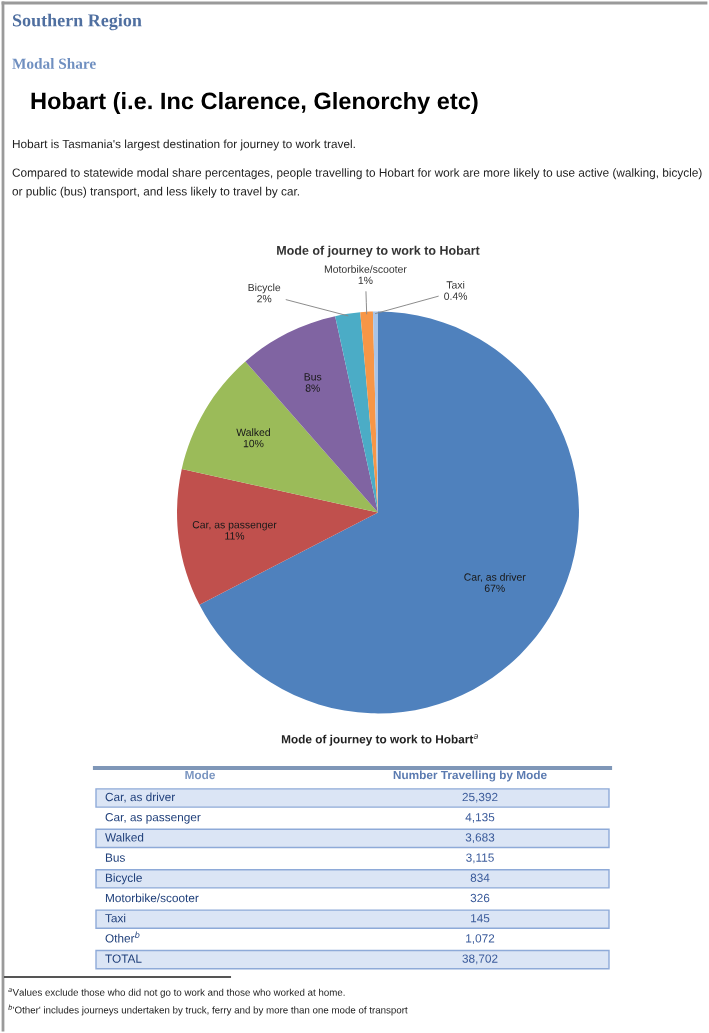 This screenshot has height=1033, width=709. I want to click on text: 38,702, so click(480, 959).